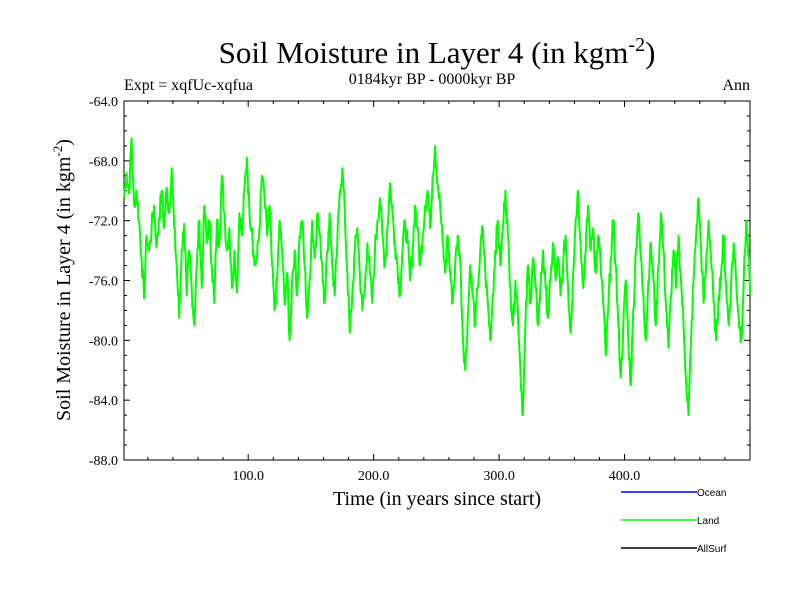  I want to click on x-tick-label: 400.0, so click(625, 476).